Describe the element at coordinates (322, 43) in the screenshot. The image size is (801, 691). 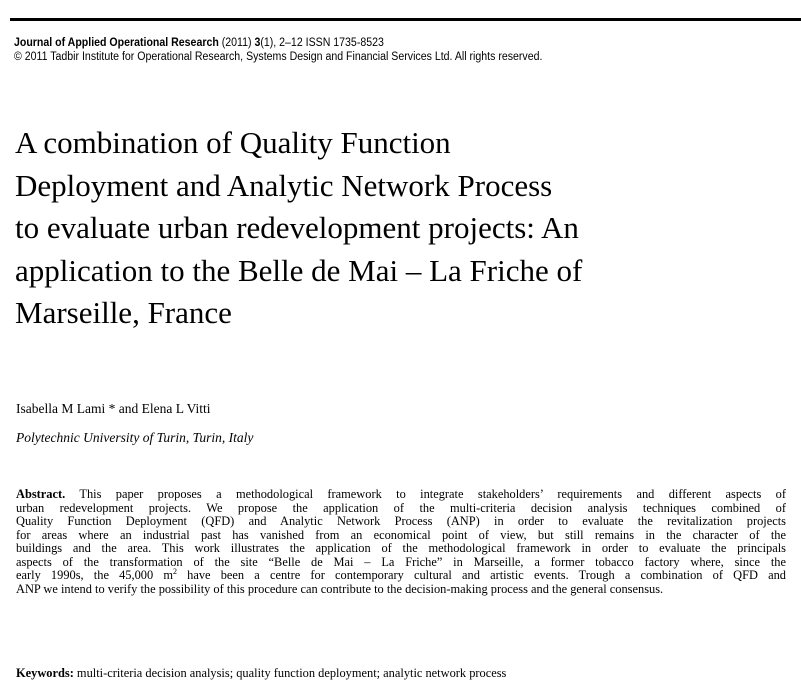
I see `journal-issue-pages: (1), 2–12 ISSN 1735-8523` at that location.